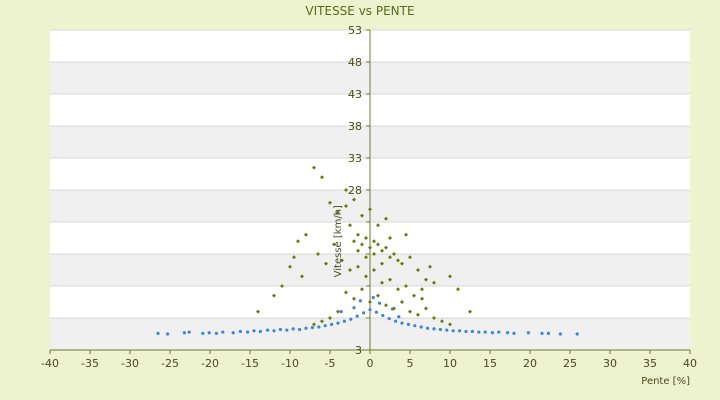  What do you see at coordinates (690, 363) in the screenshot?
I see `x-tick-label: 40` at bounding box center [690, 363].